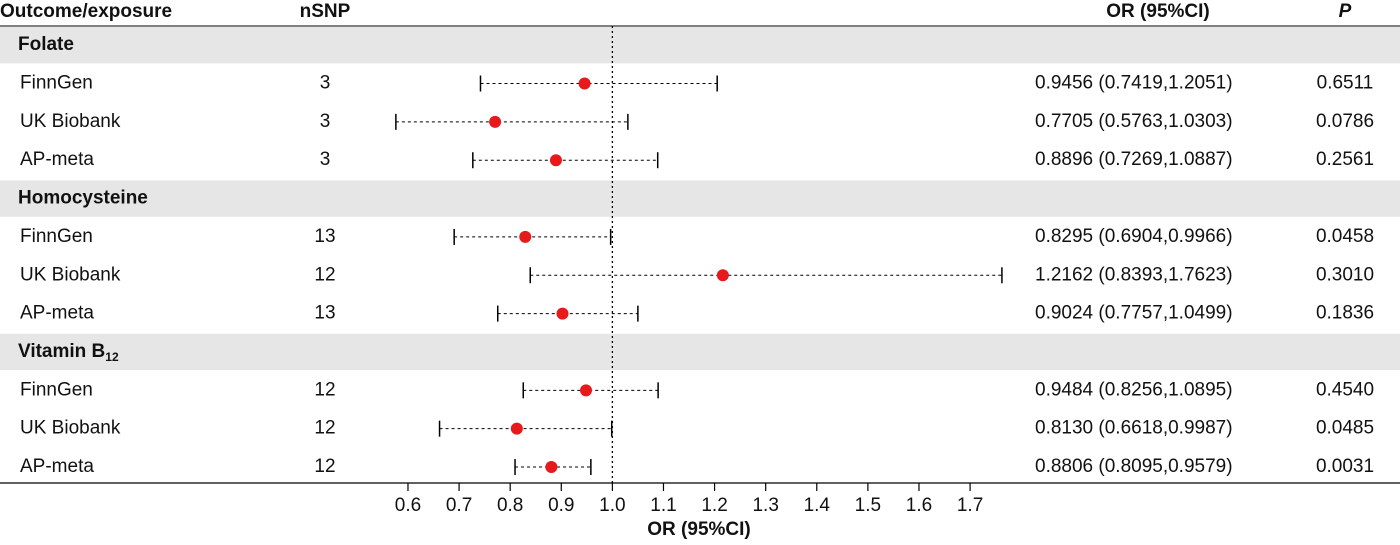 This screenshot has height=545, width=1400. I want to click on p-value: 0.0786, so click(1345, 121).